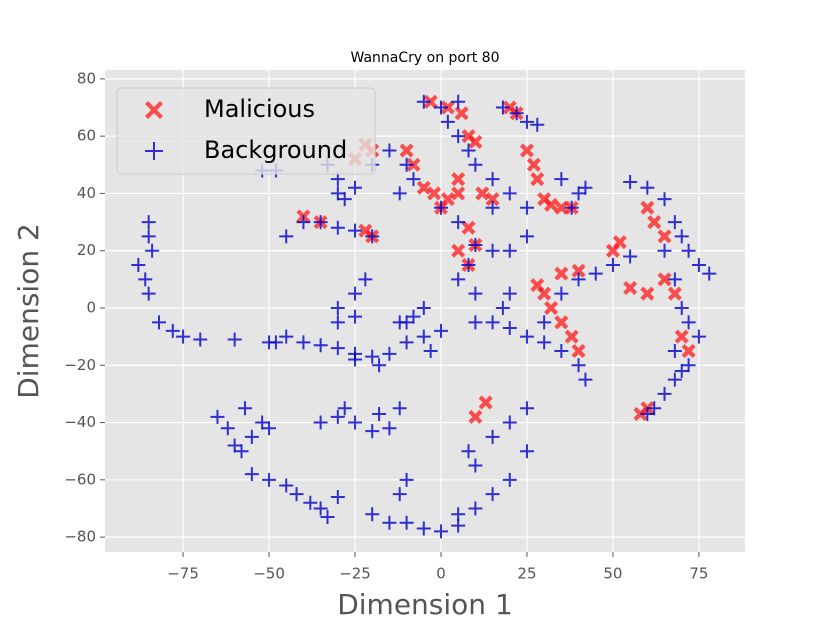  I want to click on y-tick-label: 60, so click(86, 136).